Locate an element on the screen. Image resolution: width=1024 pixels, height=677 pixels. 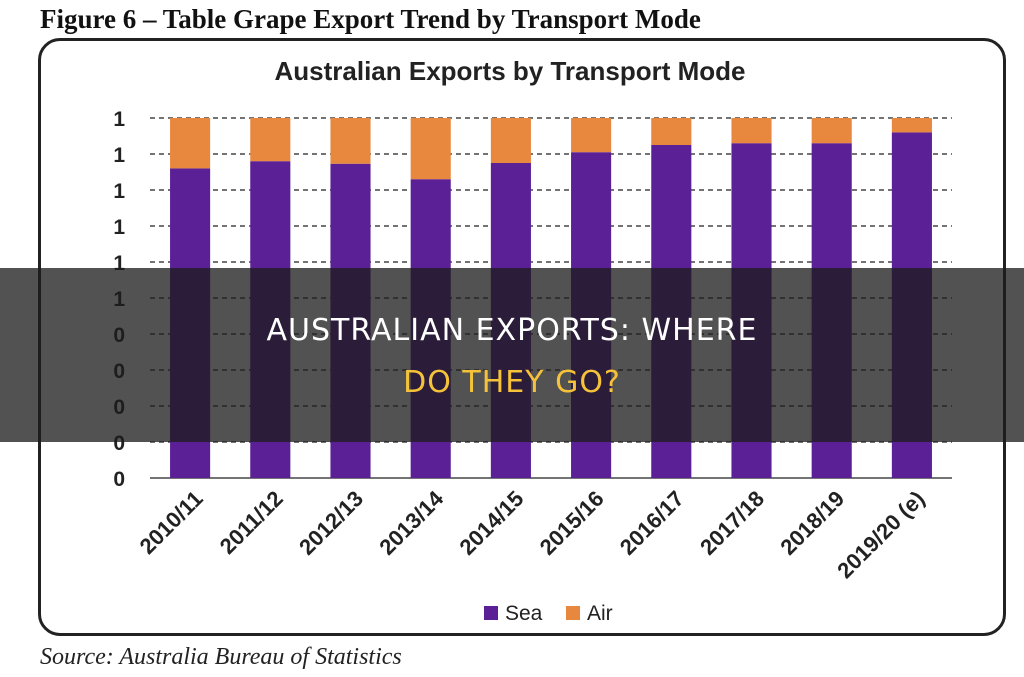
overlay-title-line2: DO THEY GO? is located at coordinates (512, 382).